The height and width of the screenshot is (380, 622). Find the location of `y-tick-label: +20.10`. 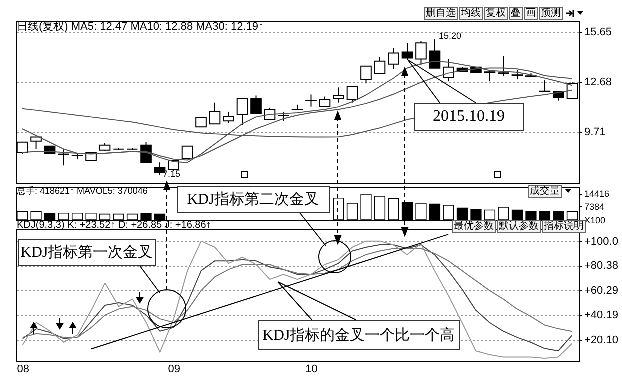

y-tick-label: +20.10 is located at coordinates (601, 340).